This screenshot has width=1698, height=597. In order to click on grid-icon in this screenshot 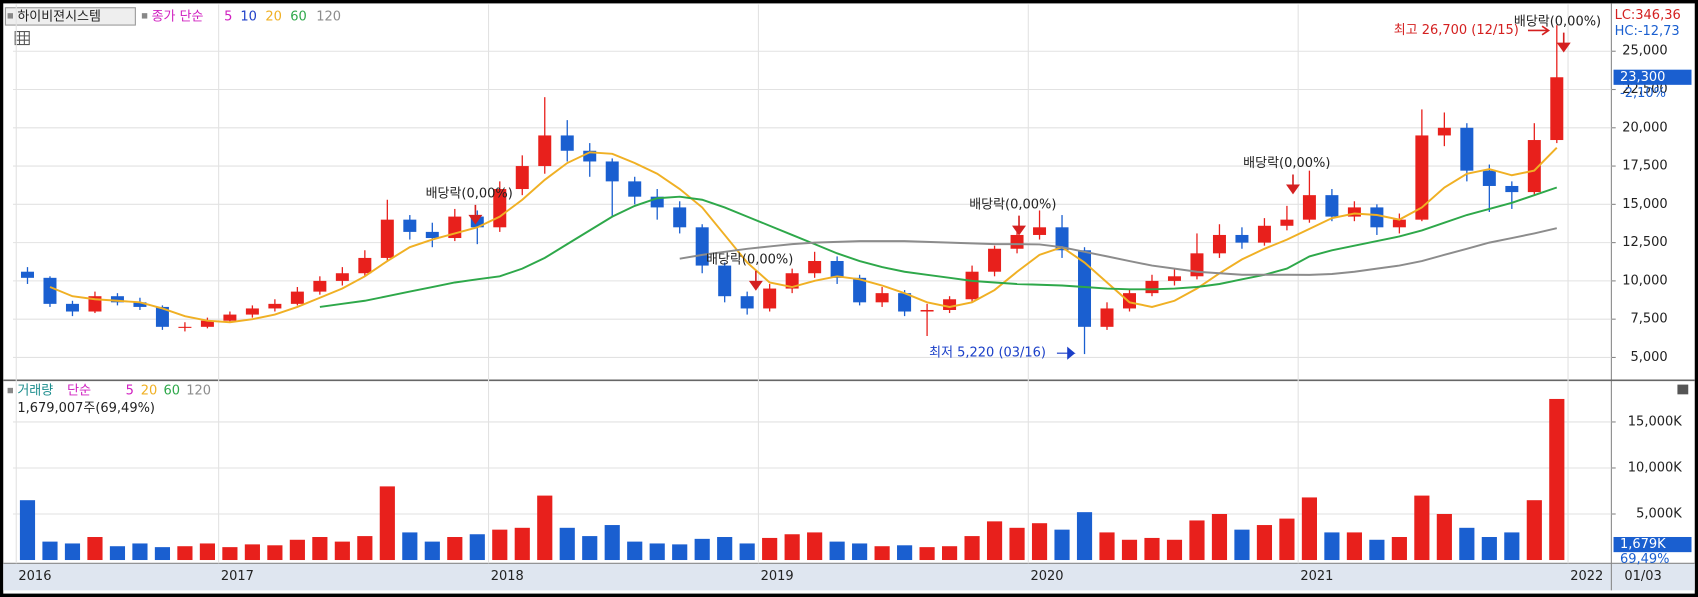, I will do `click(22, 38)`.